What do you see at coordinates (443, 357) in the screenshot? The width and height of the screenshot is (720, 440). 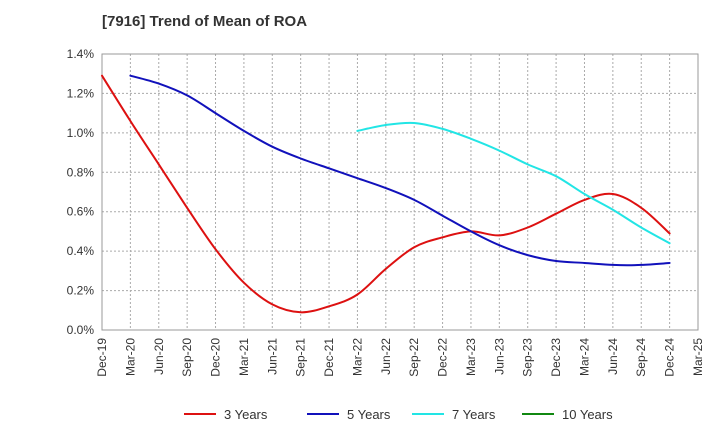 I see `x-tick-label: Dec-22` at bounding box center [443, 357].